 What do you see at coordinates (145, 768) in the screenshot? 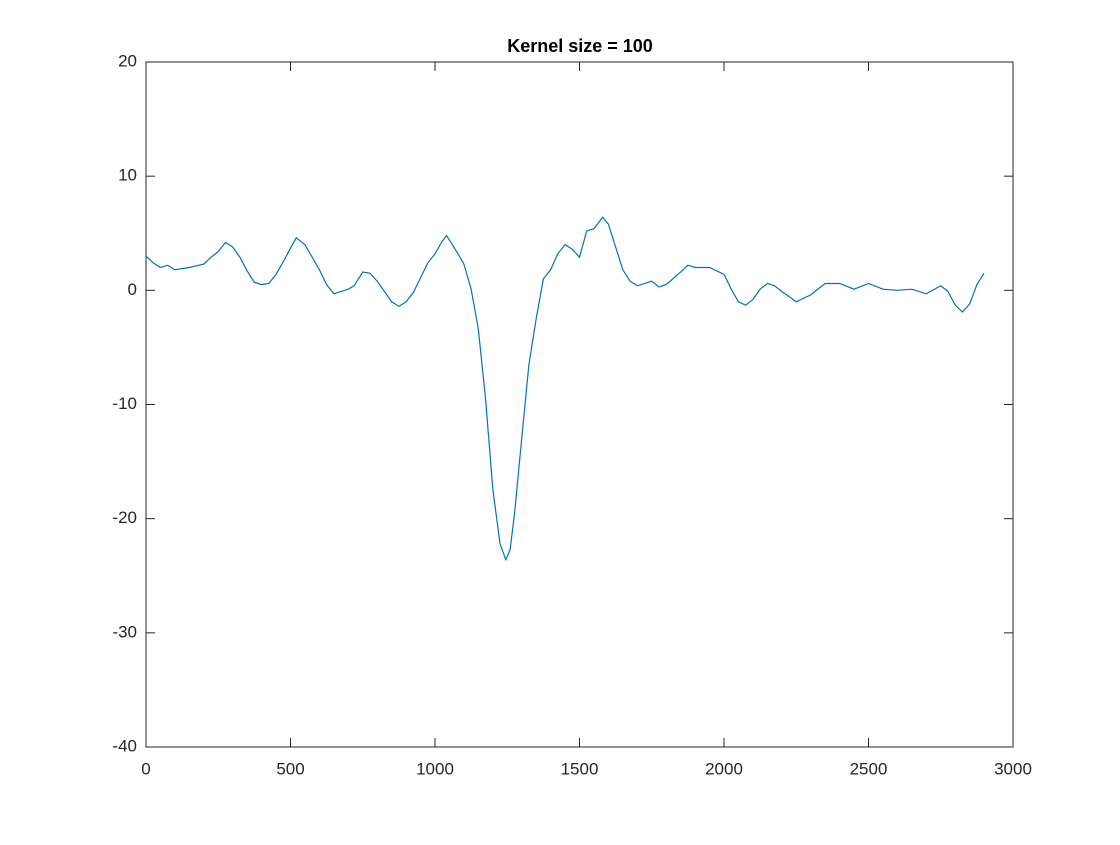
I see `x-tick-label: 0` at bounding box center [145, 768].